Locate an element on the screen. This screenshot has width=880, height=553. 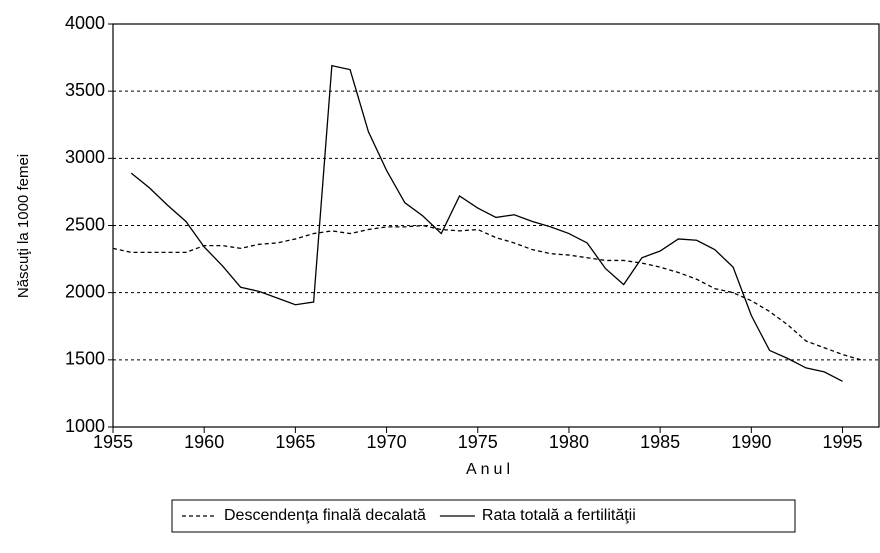
x-tick-label: 1960 is located at coordinates (204, 442).